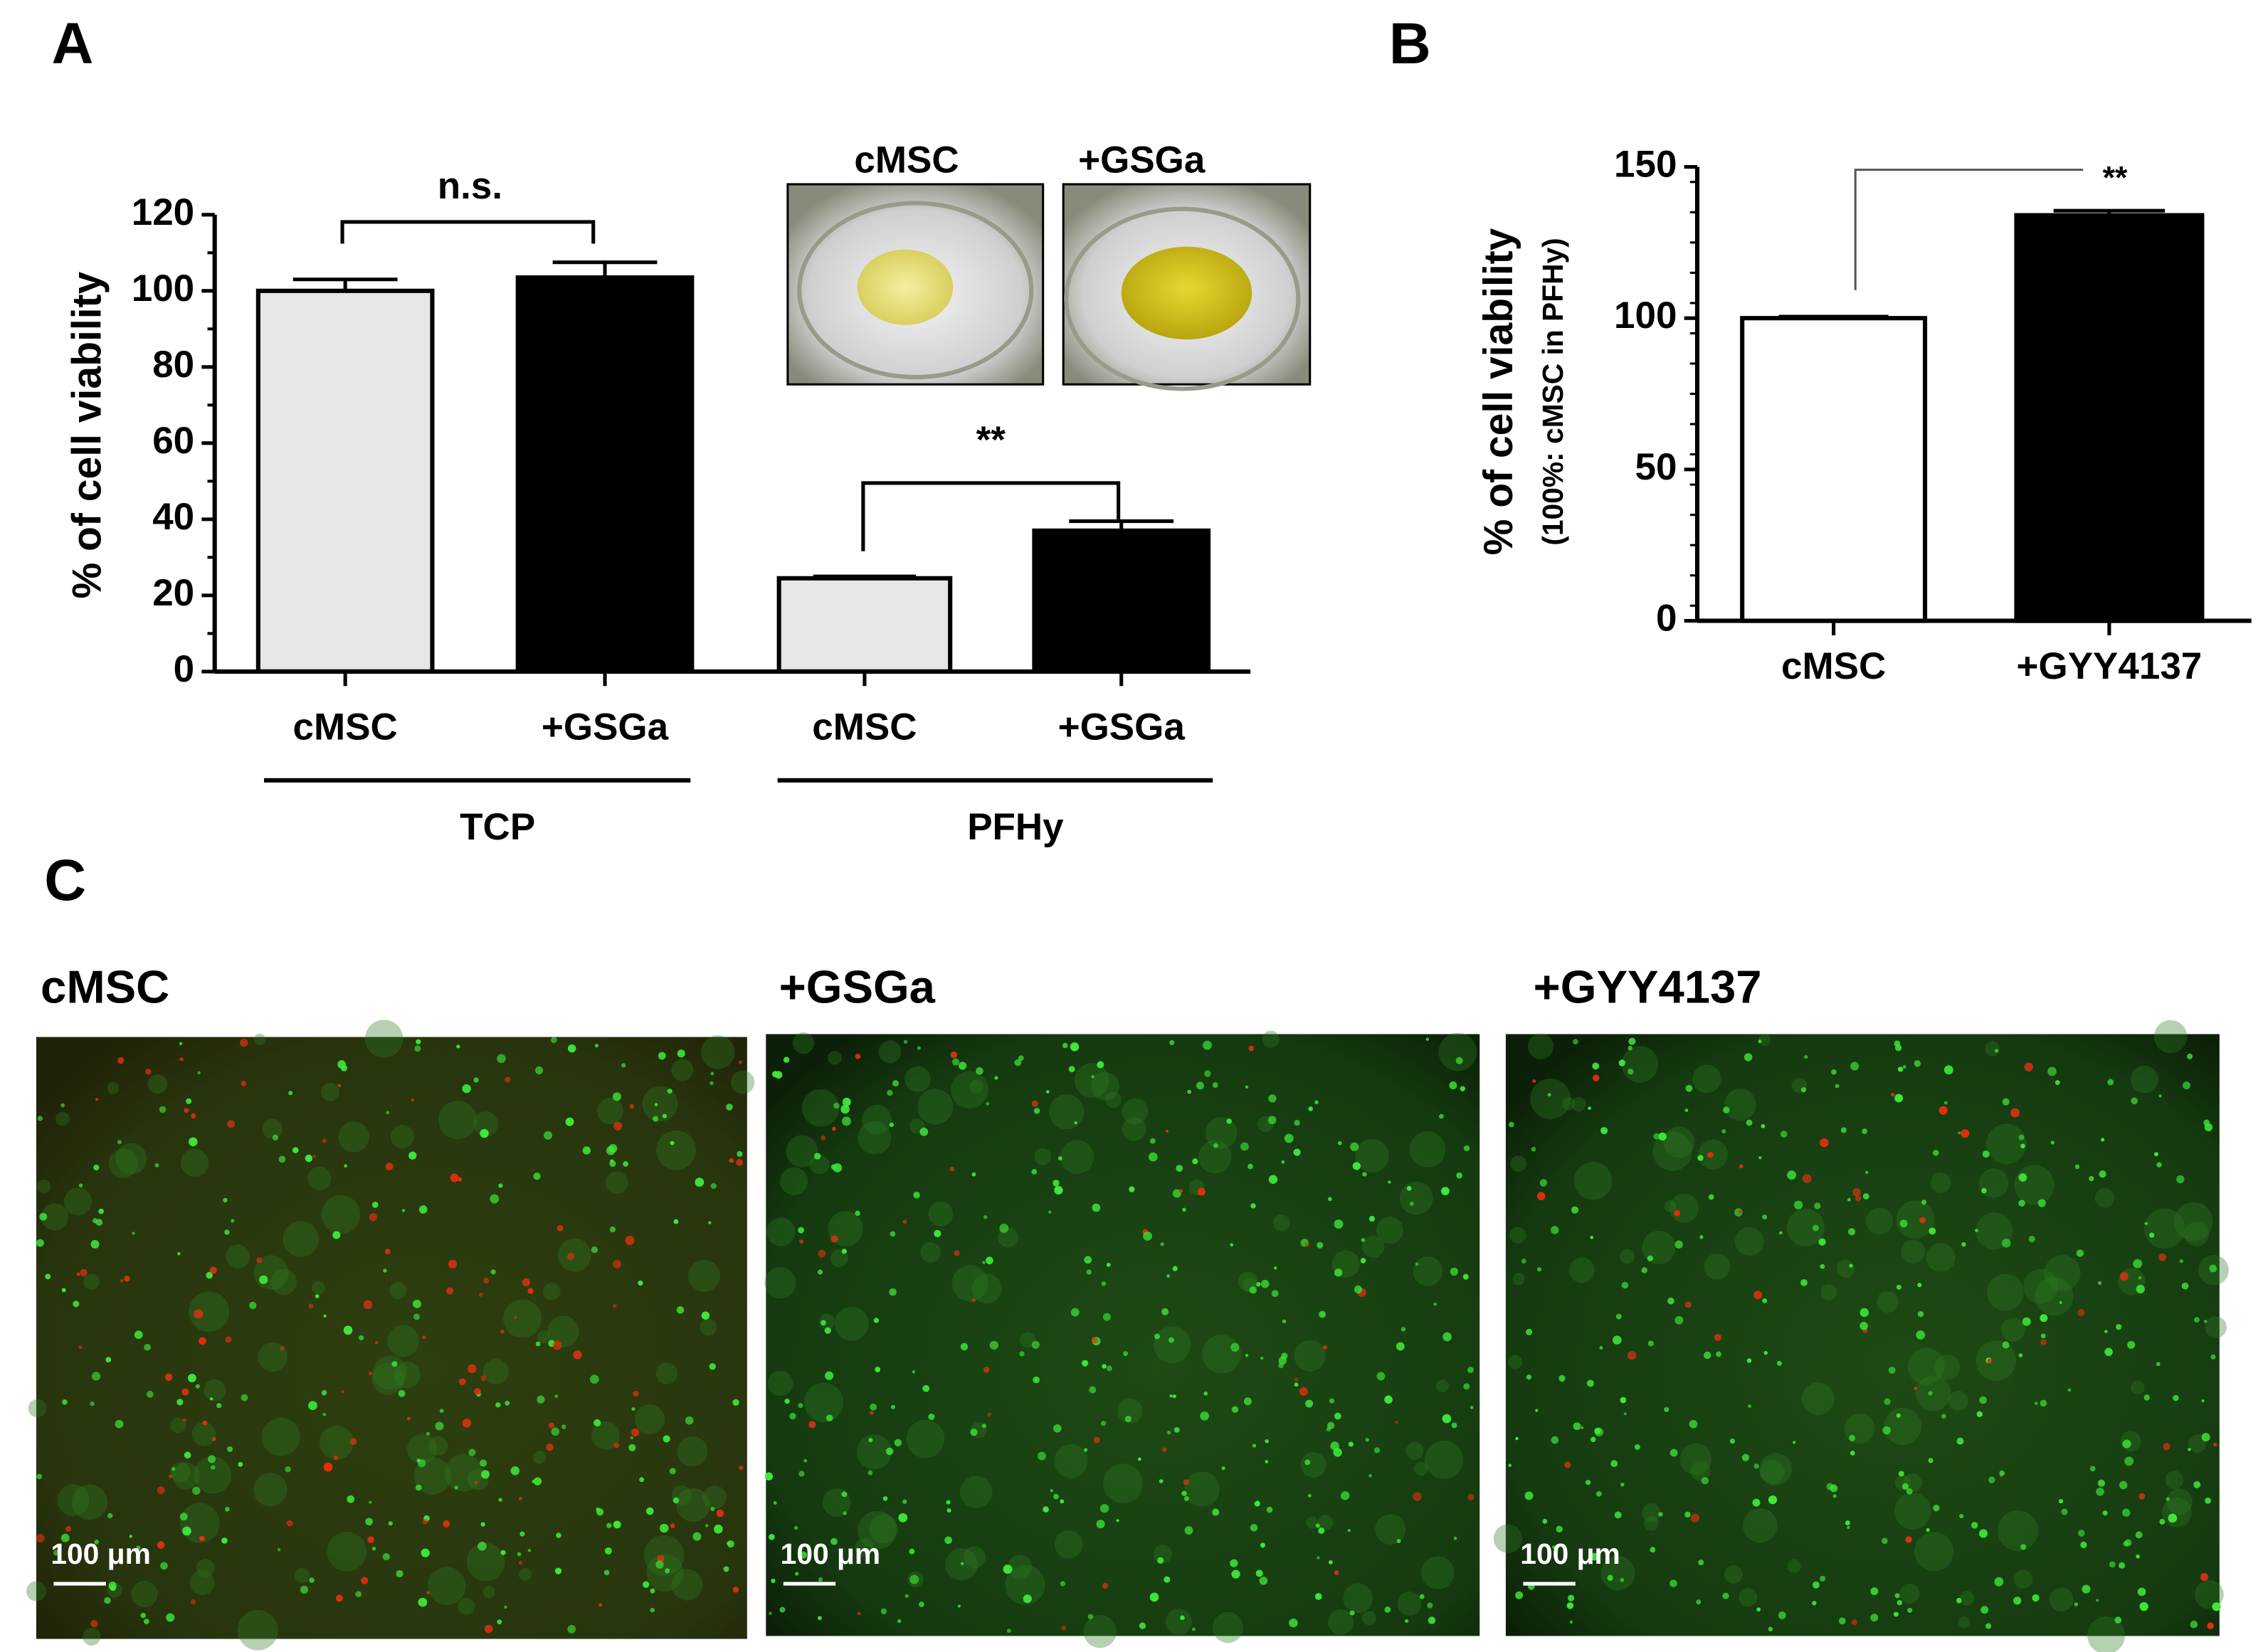 This screenshot has height=1652, width=2263. I want to click on micrograph-bg, so click(1123, 1335).